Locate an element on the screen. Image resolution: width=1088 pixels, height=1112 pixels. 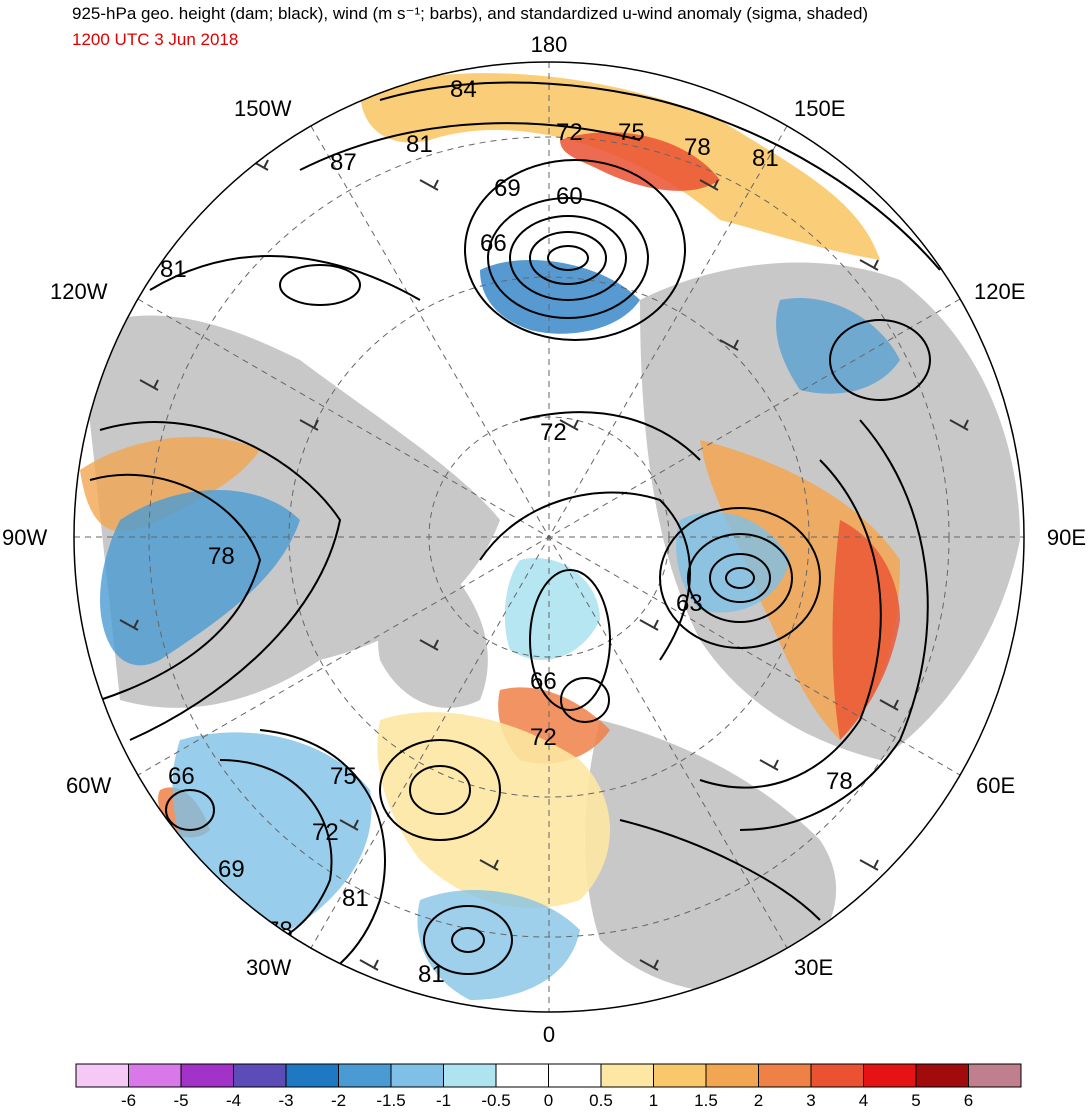
colorbar-tick-label: 0.5 is located at coordinates (601, 1100).